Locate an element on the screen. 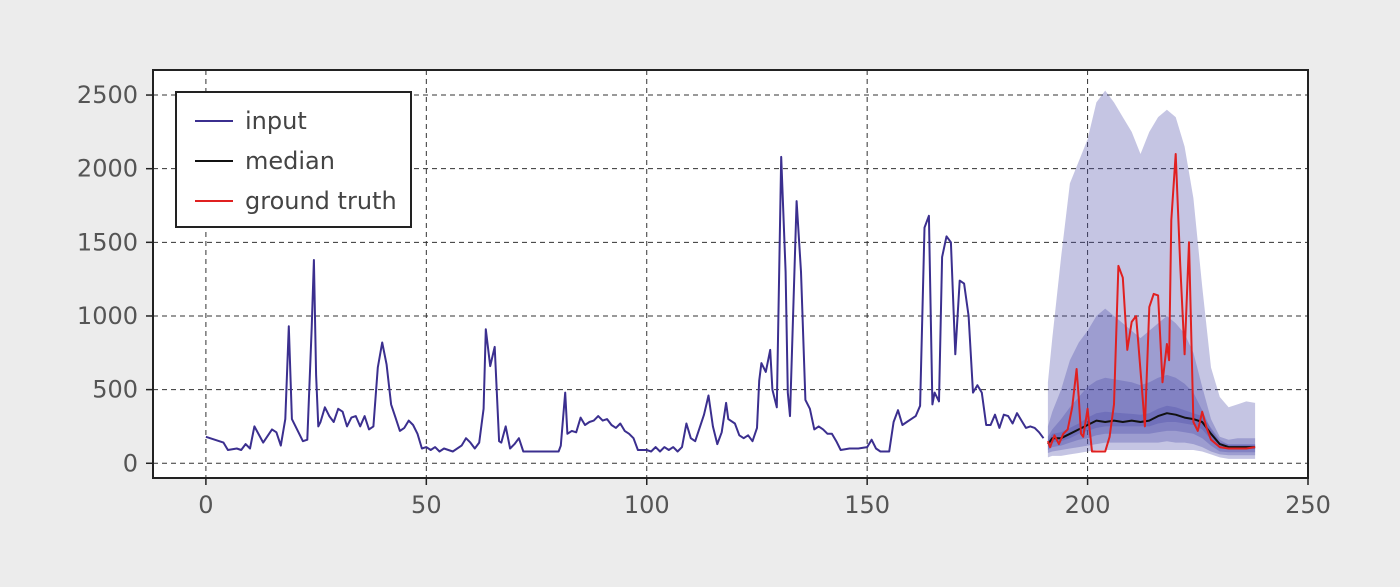 The width and height of the screenshot is (1400, 587). legend-label: median is located at coordinates (290, 161).